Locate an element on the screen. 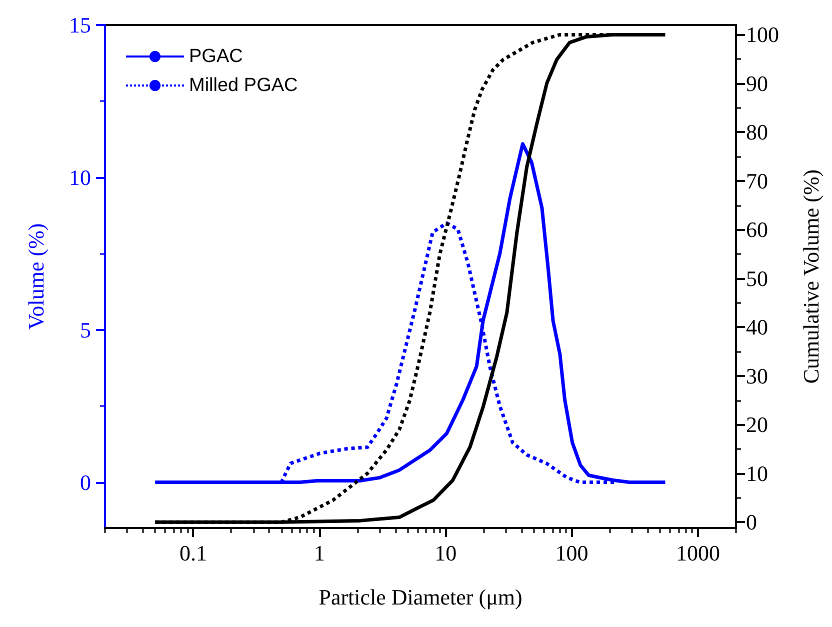  y2-tick-label: 70 is located at coordinates (757, 181).